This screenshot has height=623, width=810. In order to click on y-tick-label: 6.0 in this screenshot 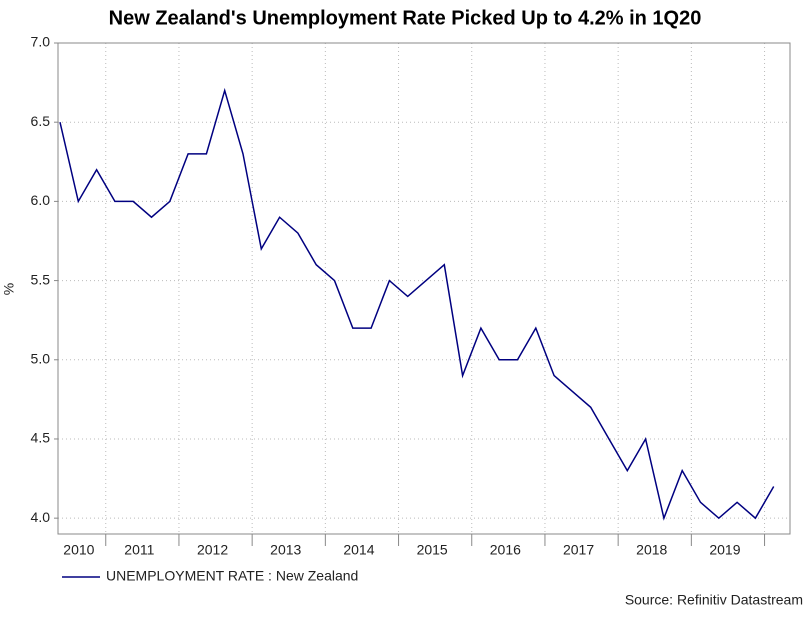, I will do `click(41, 200)`.